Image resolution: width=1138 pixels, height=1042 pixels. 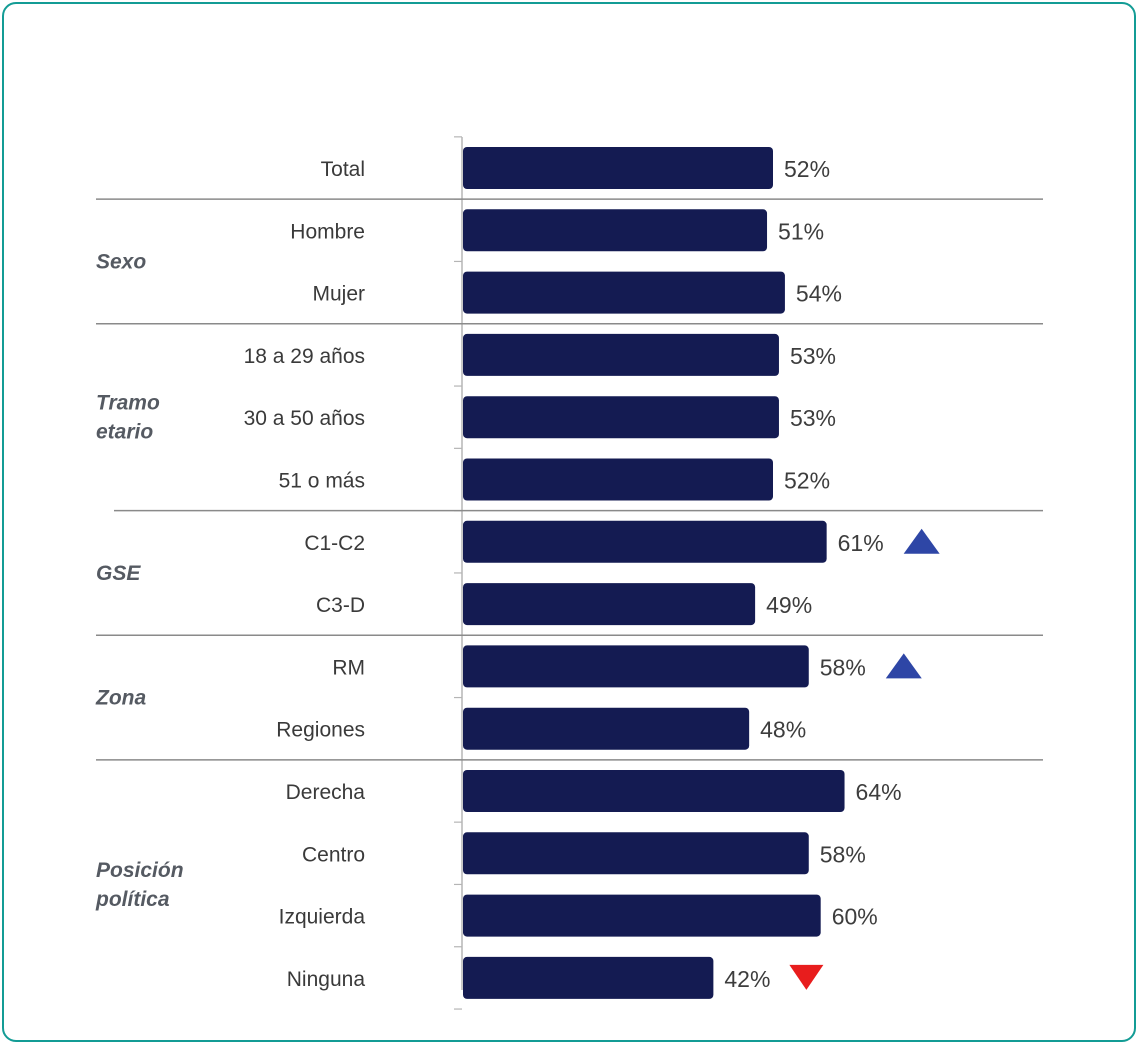 I want to click on group-label: Zona, so click(x=120, y=698).